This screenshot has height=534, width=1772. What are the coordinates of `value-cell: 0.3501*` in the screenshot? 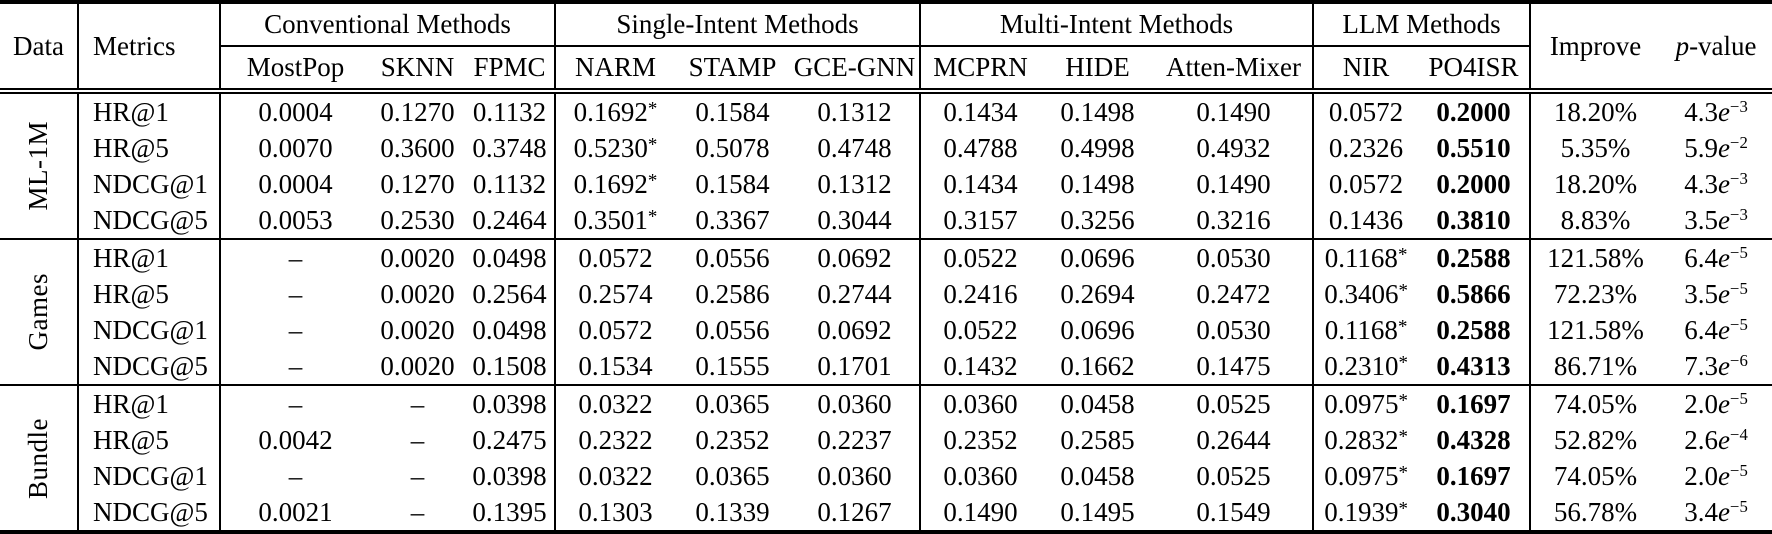 It's located at (615, 220).